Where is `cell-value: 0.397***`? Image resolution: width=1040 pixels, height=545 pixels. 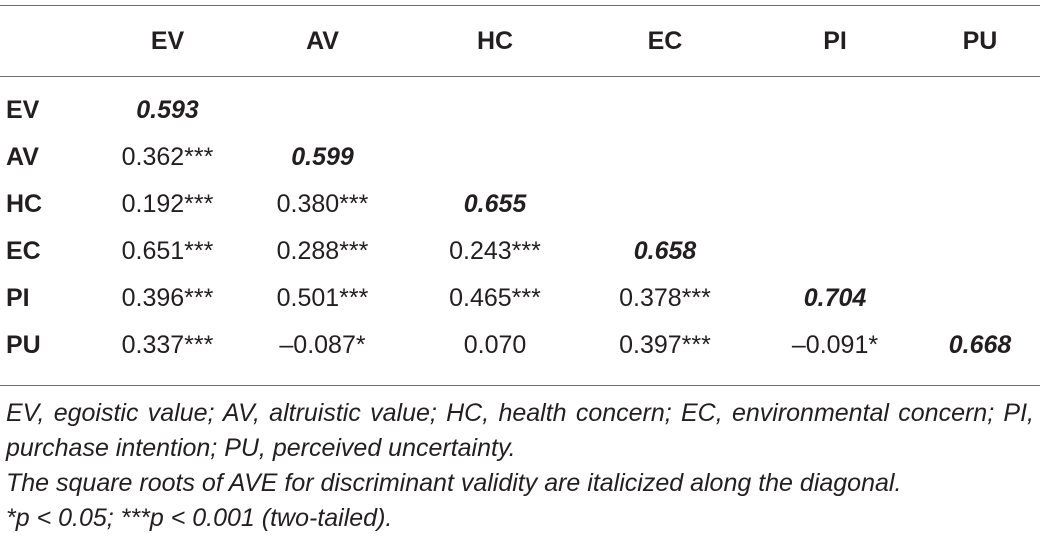
cell-value: 0.397*** is located at coordinates (665, 345).